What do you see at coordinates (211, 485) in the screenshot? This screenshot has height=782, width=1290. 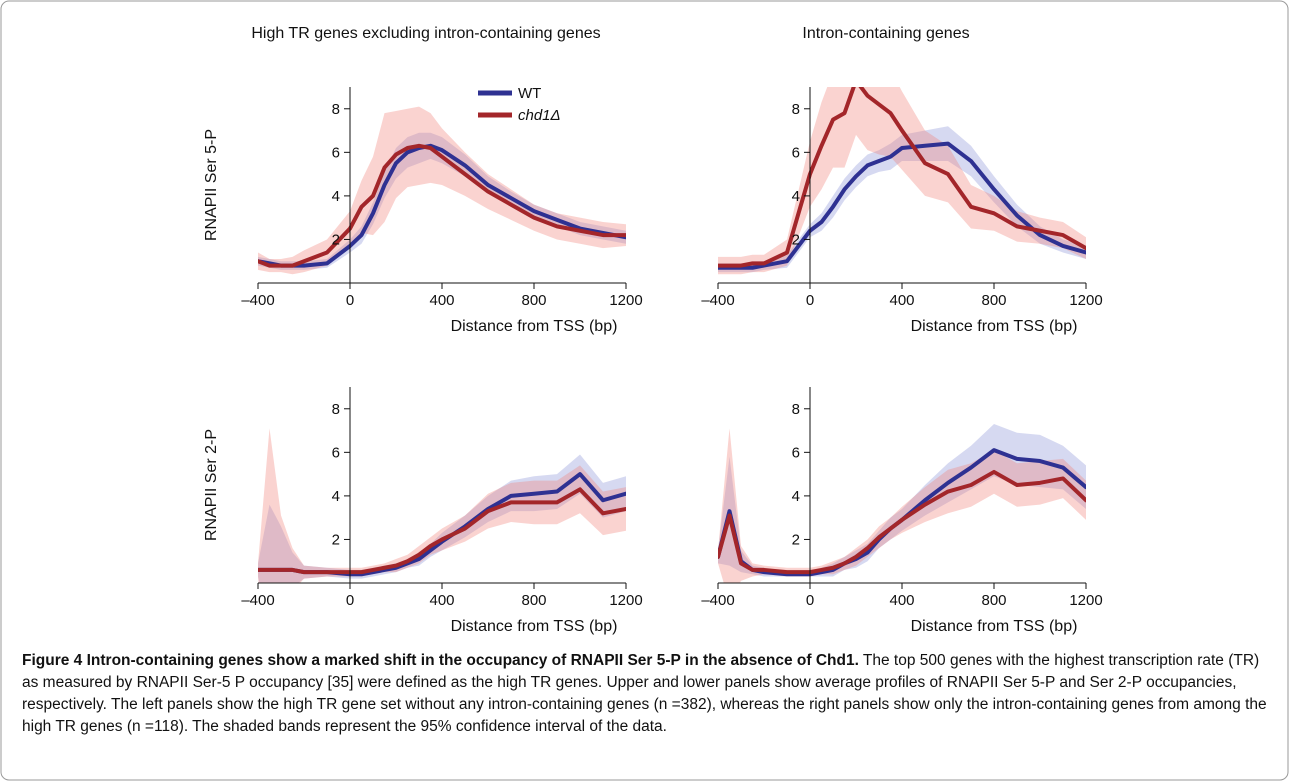 I see `y-axis-label: RNAPII Ser 2-P` at bounding box center [211, 485].